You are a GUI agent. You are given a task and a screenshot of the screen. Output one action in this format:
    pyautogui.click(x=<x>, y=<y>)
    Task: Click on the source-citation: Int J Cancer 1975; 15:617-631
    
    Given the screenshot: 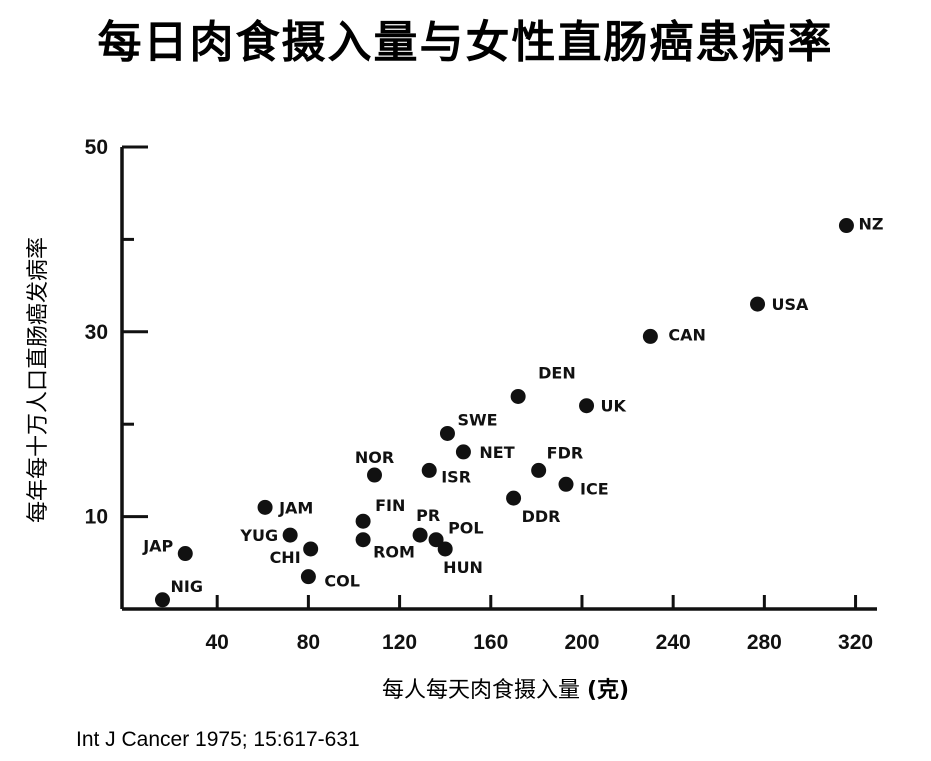 What is the action you would take?
    pyautogui.click(x=218, y=739)
    